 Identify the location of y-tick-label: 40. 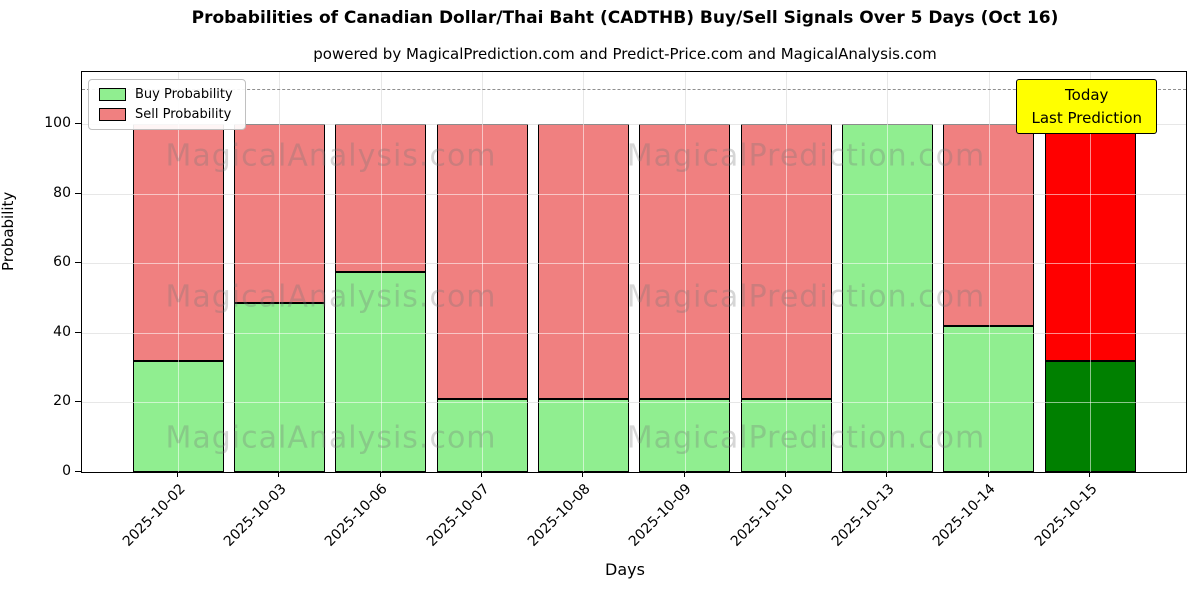
(62, 331).